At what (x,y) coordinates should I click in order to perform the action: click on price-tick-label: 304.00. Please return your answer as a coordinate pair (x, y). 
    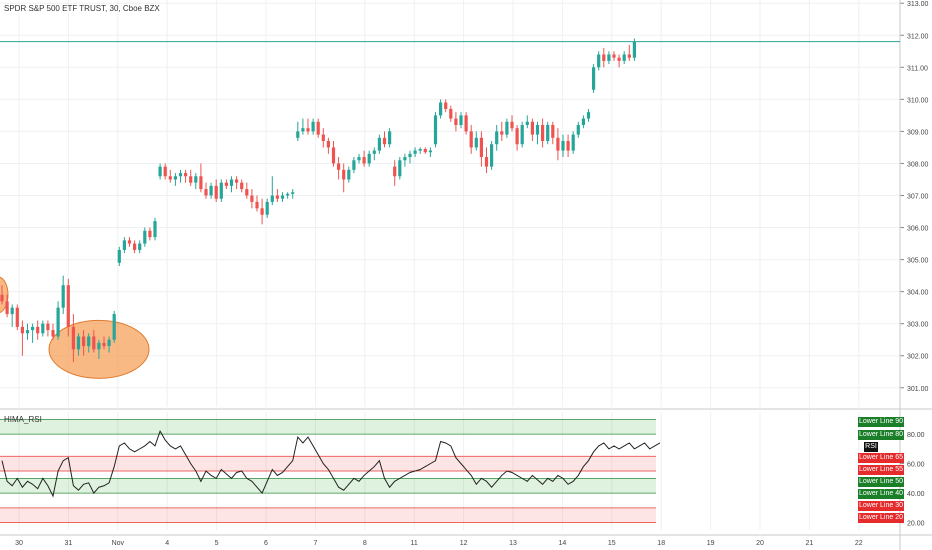
    Looking at the image, I should click on (918, 293).